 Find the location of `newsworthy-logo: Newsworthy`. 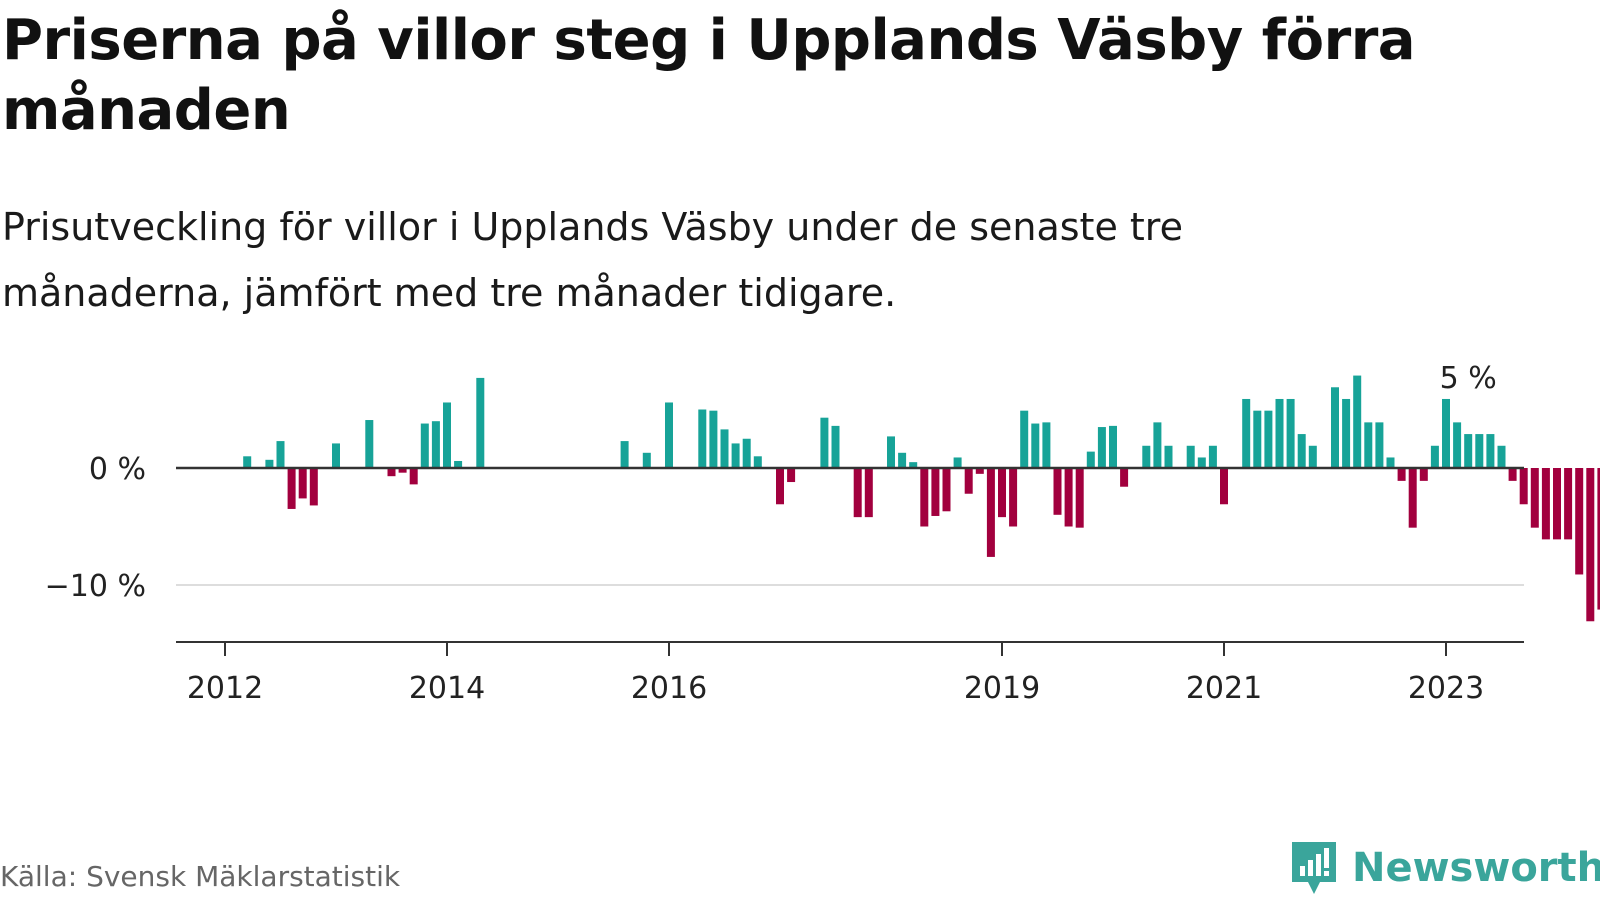

newsworthy-logo: Newsworthy is located at coordinates (1445, 868).